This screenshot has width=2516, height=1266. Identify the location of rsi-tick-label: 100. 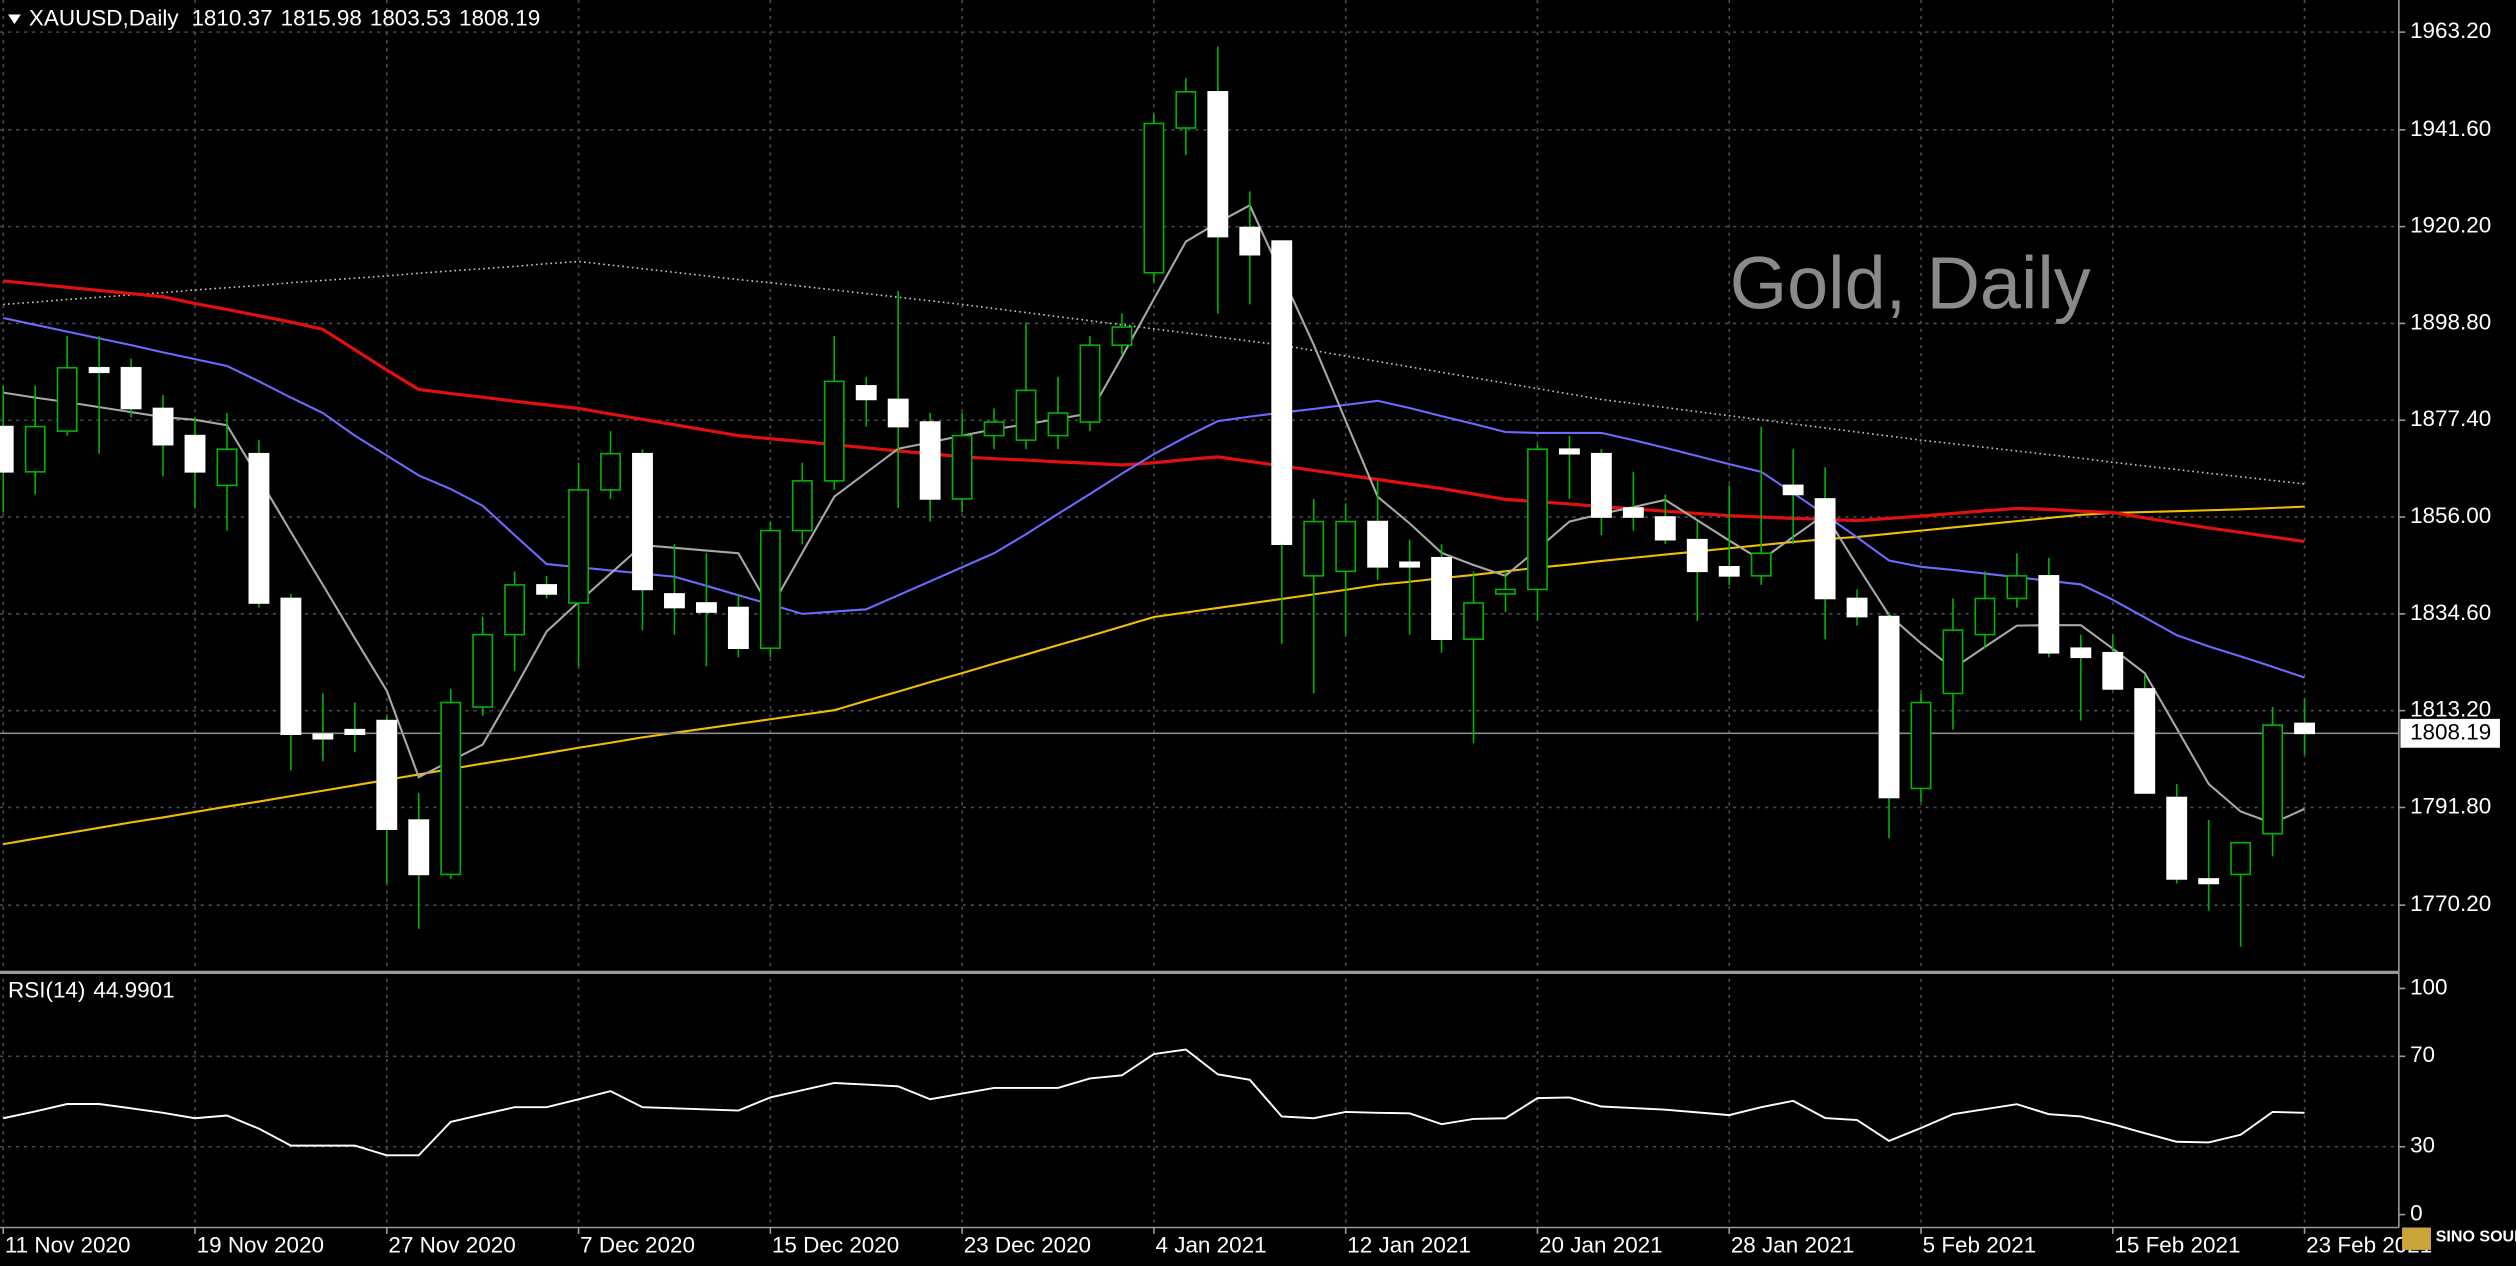
(2428, 986).